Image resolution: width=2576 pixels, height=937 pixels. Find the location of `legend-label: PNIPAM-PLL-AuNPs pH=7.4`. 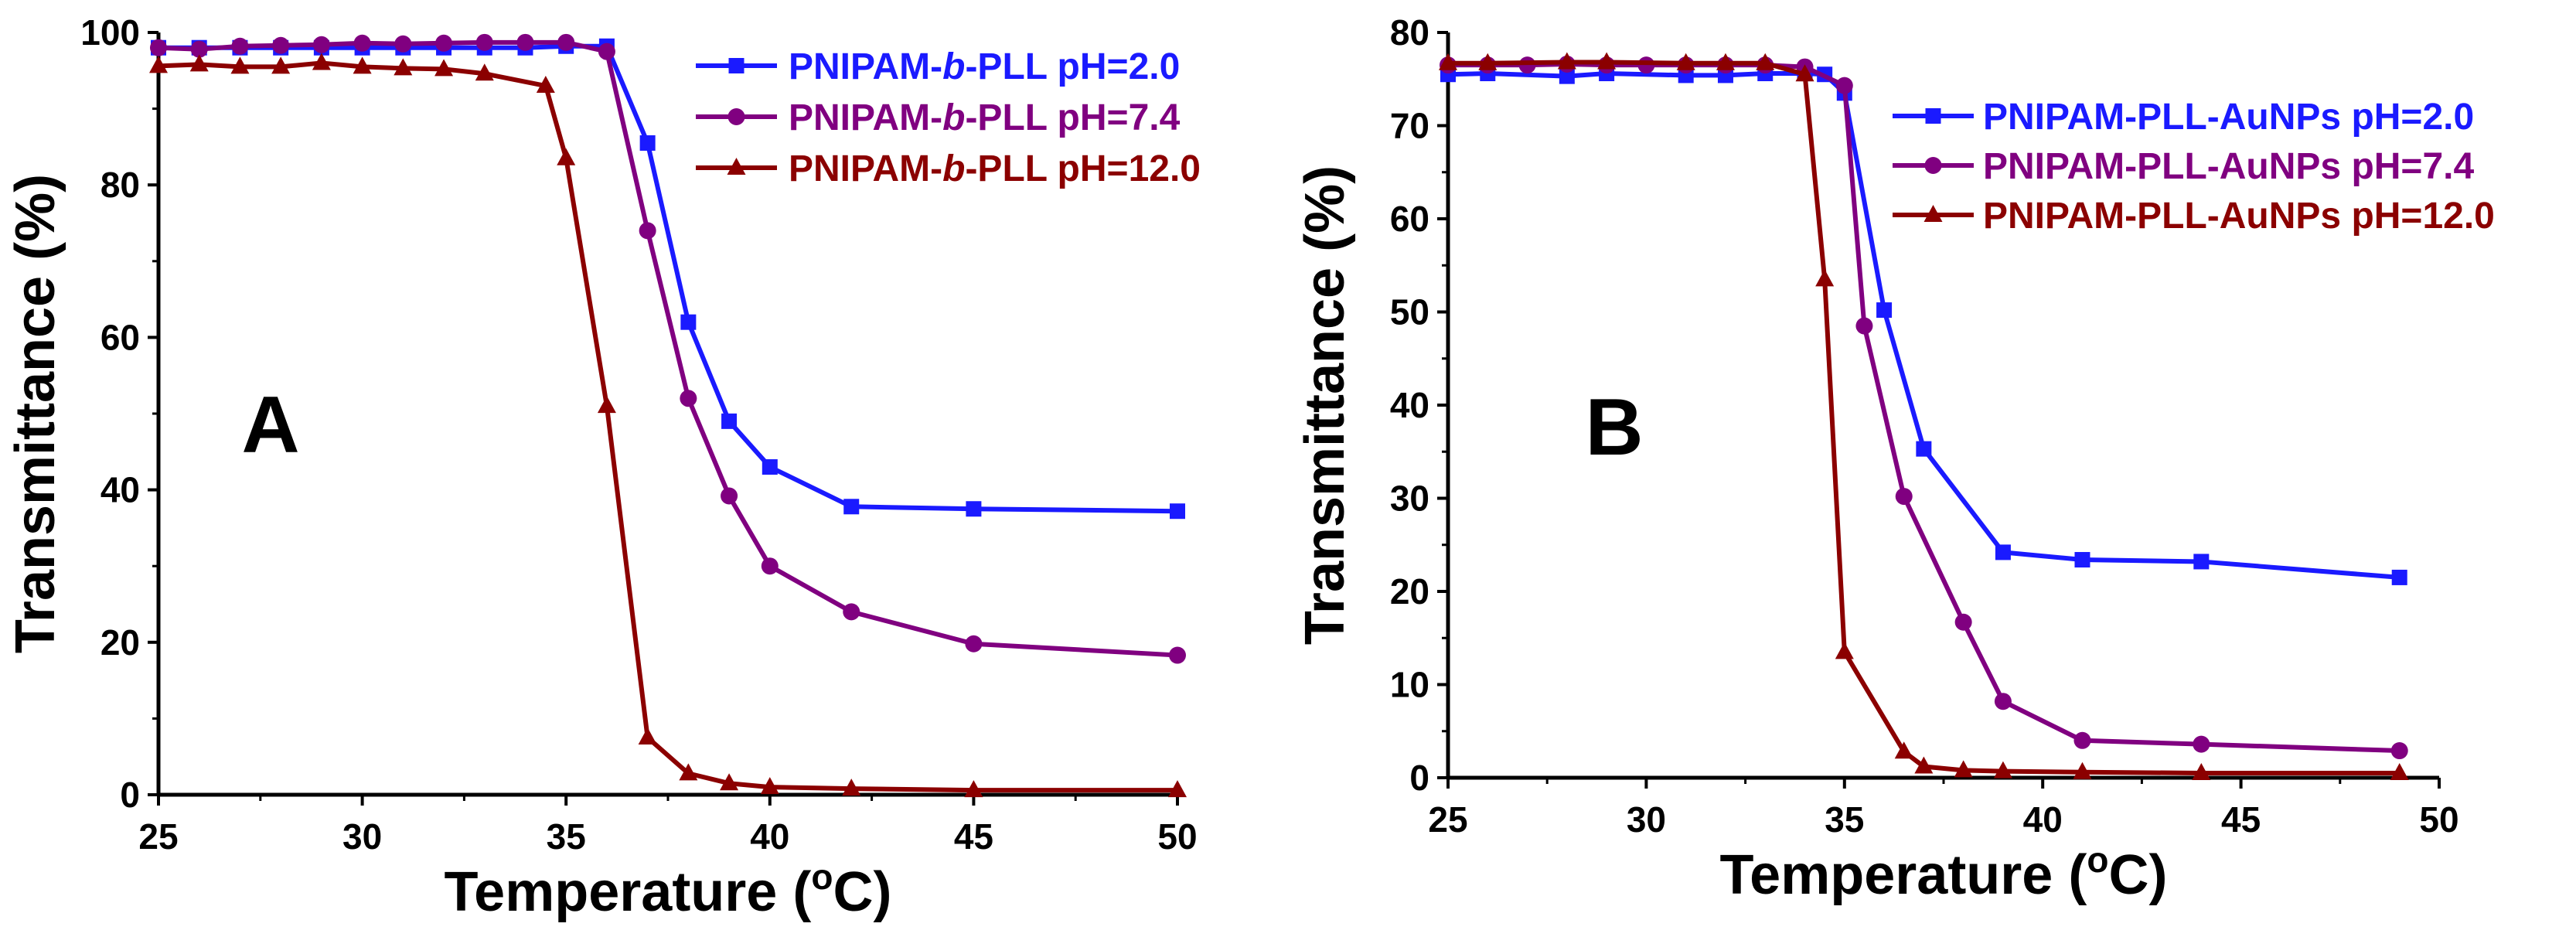

legend-label: PNIPAM-PLL-AuNPs pH=7.4 is located at coordinates (2228, 166).